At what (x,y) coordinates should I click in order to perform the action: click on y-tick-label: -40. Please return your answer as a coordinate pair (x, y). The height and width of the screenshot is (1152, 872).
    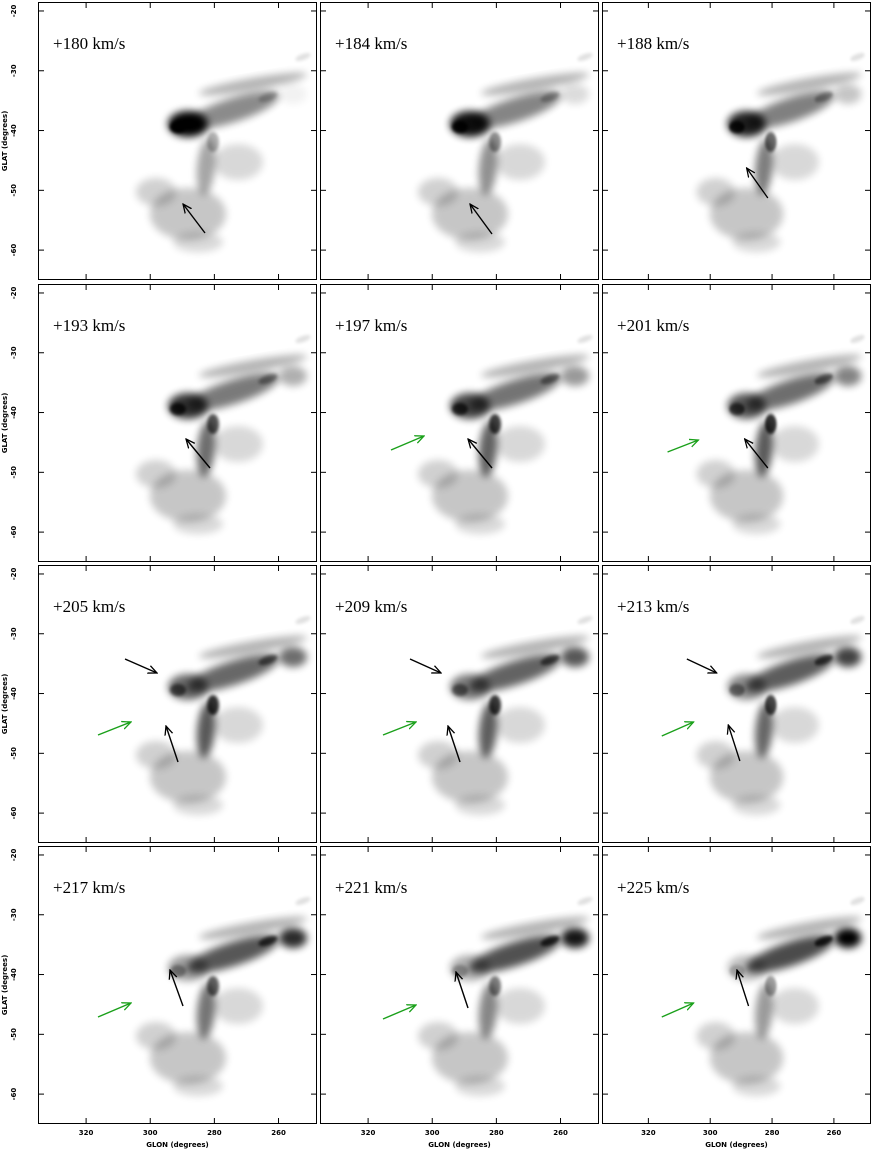
    Looking at the image, I should click on (14, 693).